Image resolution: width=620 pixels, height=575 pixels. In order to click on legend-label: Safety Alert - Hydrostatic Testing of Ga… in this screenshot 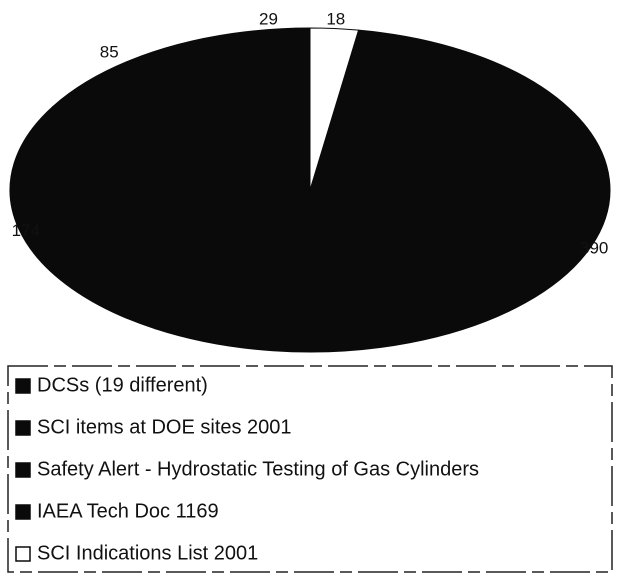, I will do `click(258, 469)`.